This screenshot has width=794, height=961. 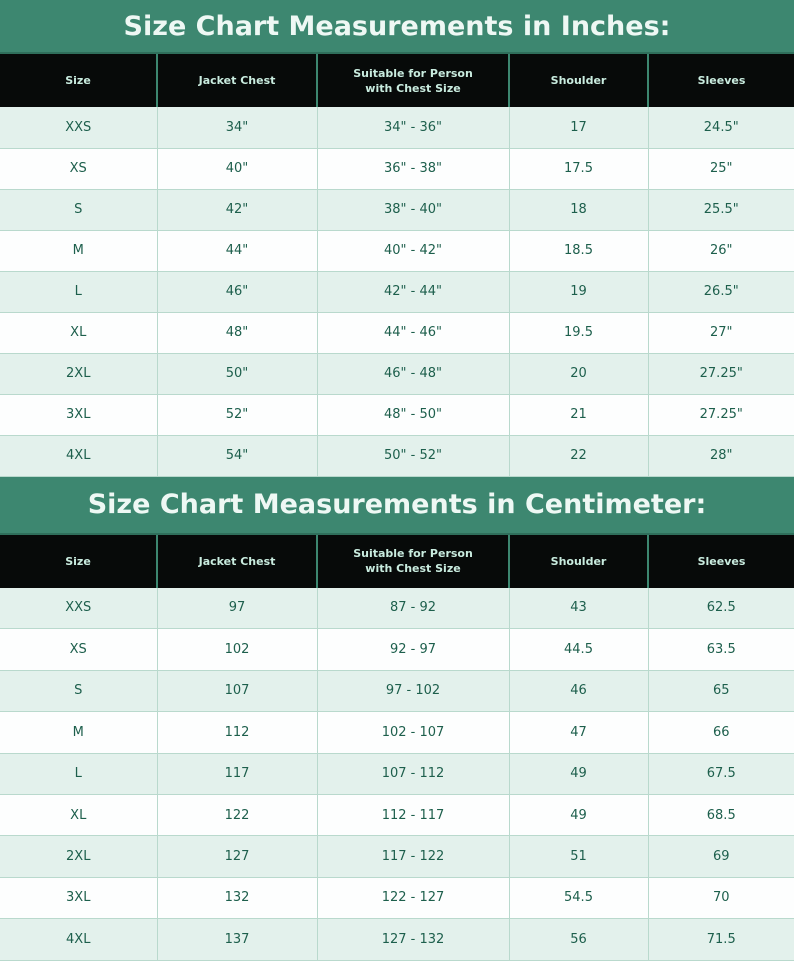 What do you see at coordinates (237, 128) in the screenshot?
I see `cell-jacket-chest: 34"` at bounding box center [237, 128].